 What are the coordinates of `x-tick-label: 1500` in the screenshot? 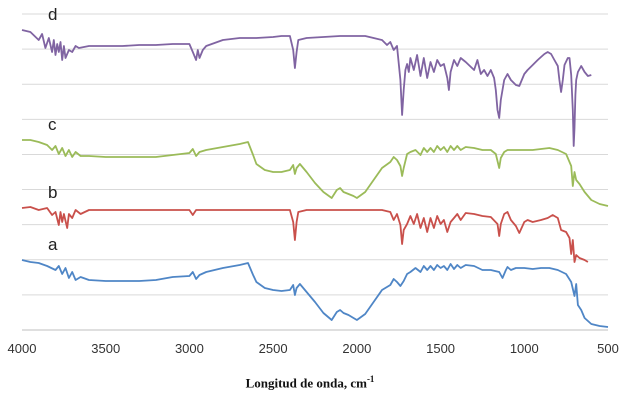 It's located at (440, 348).